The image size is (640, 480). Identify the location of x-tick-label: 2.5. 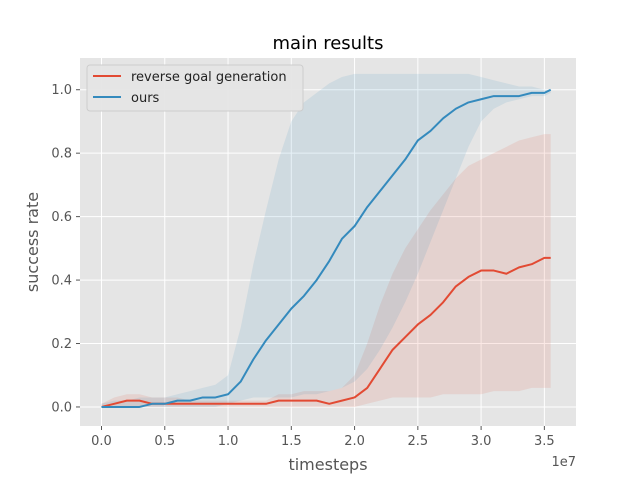
(417, 441).